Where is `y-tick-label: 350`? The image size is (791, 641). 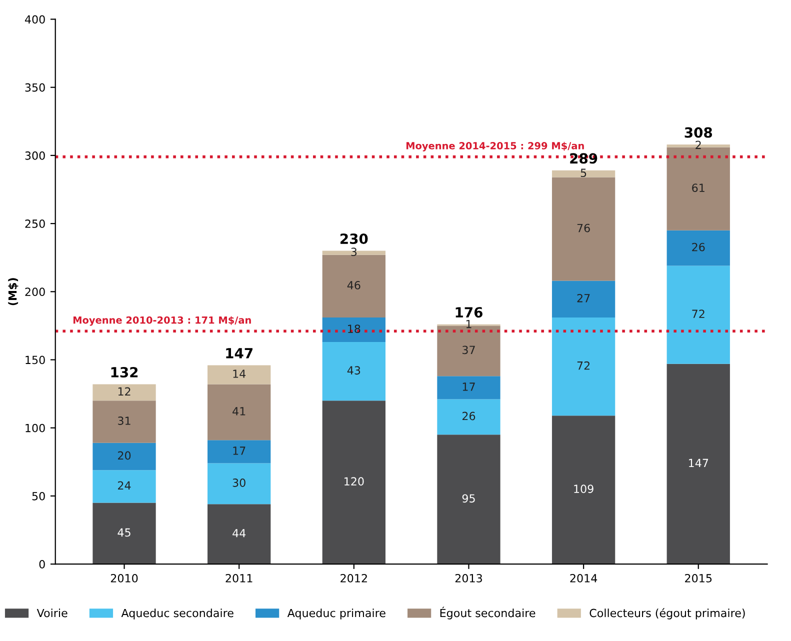 y-tick-label: 350 is located at coordinates (35, 87).